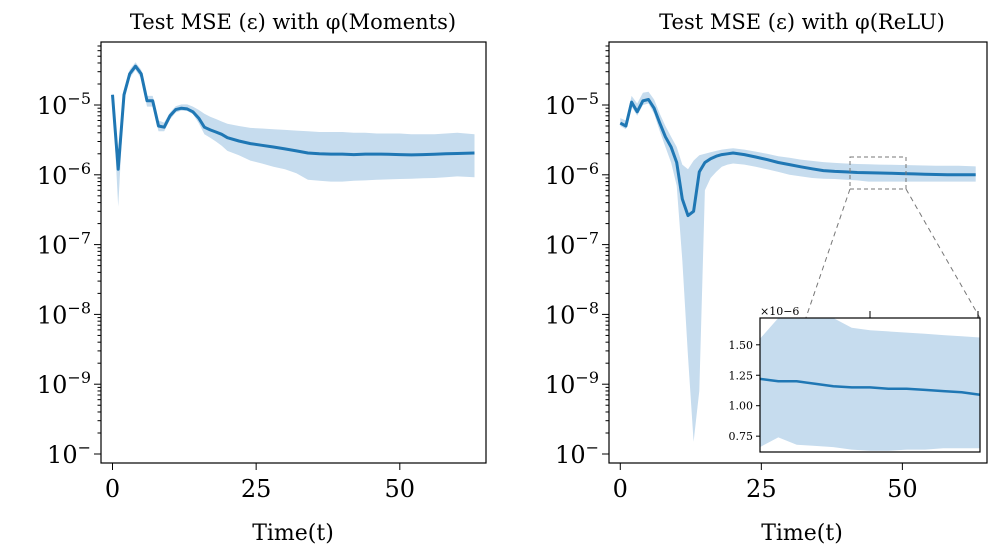 This screenshot has height=556, width=990. What do you see at coordinates (741, 406) in the screenshot?
I see `inset-y-tick-label: 1.00` at bounding box center [741, 406].